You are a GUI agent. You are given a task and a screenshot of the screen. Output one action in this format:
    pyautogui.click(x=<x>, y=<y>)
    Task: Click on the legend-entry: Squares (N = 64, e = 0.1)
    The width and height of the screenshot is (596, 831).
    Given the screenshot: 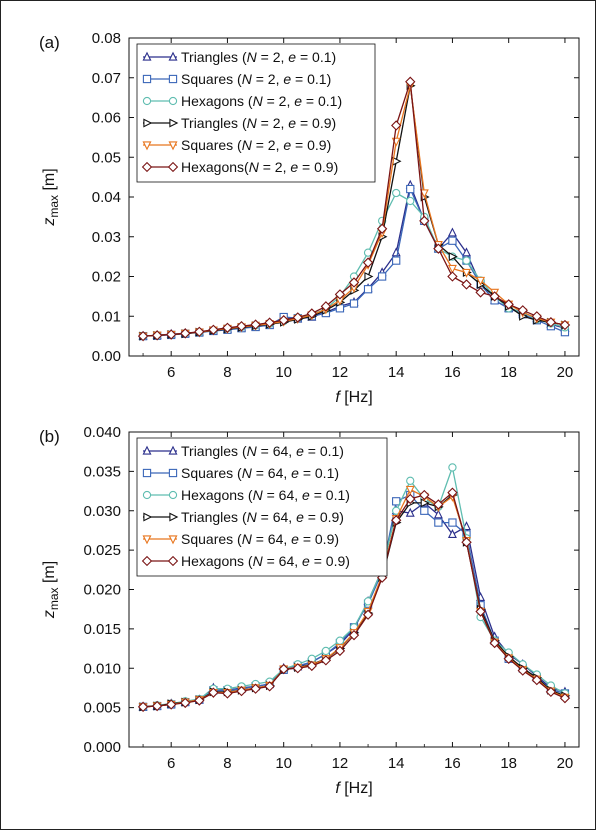 What is the action you would take?
    pyautogui.click(x=240, y=473)
    